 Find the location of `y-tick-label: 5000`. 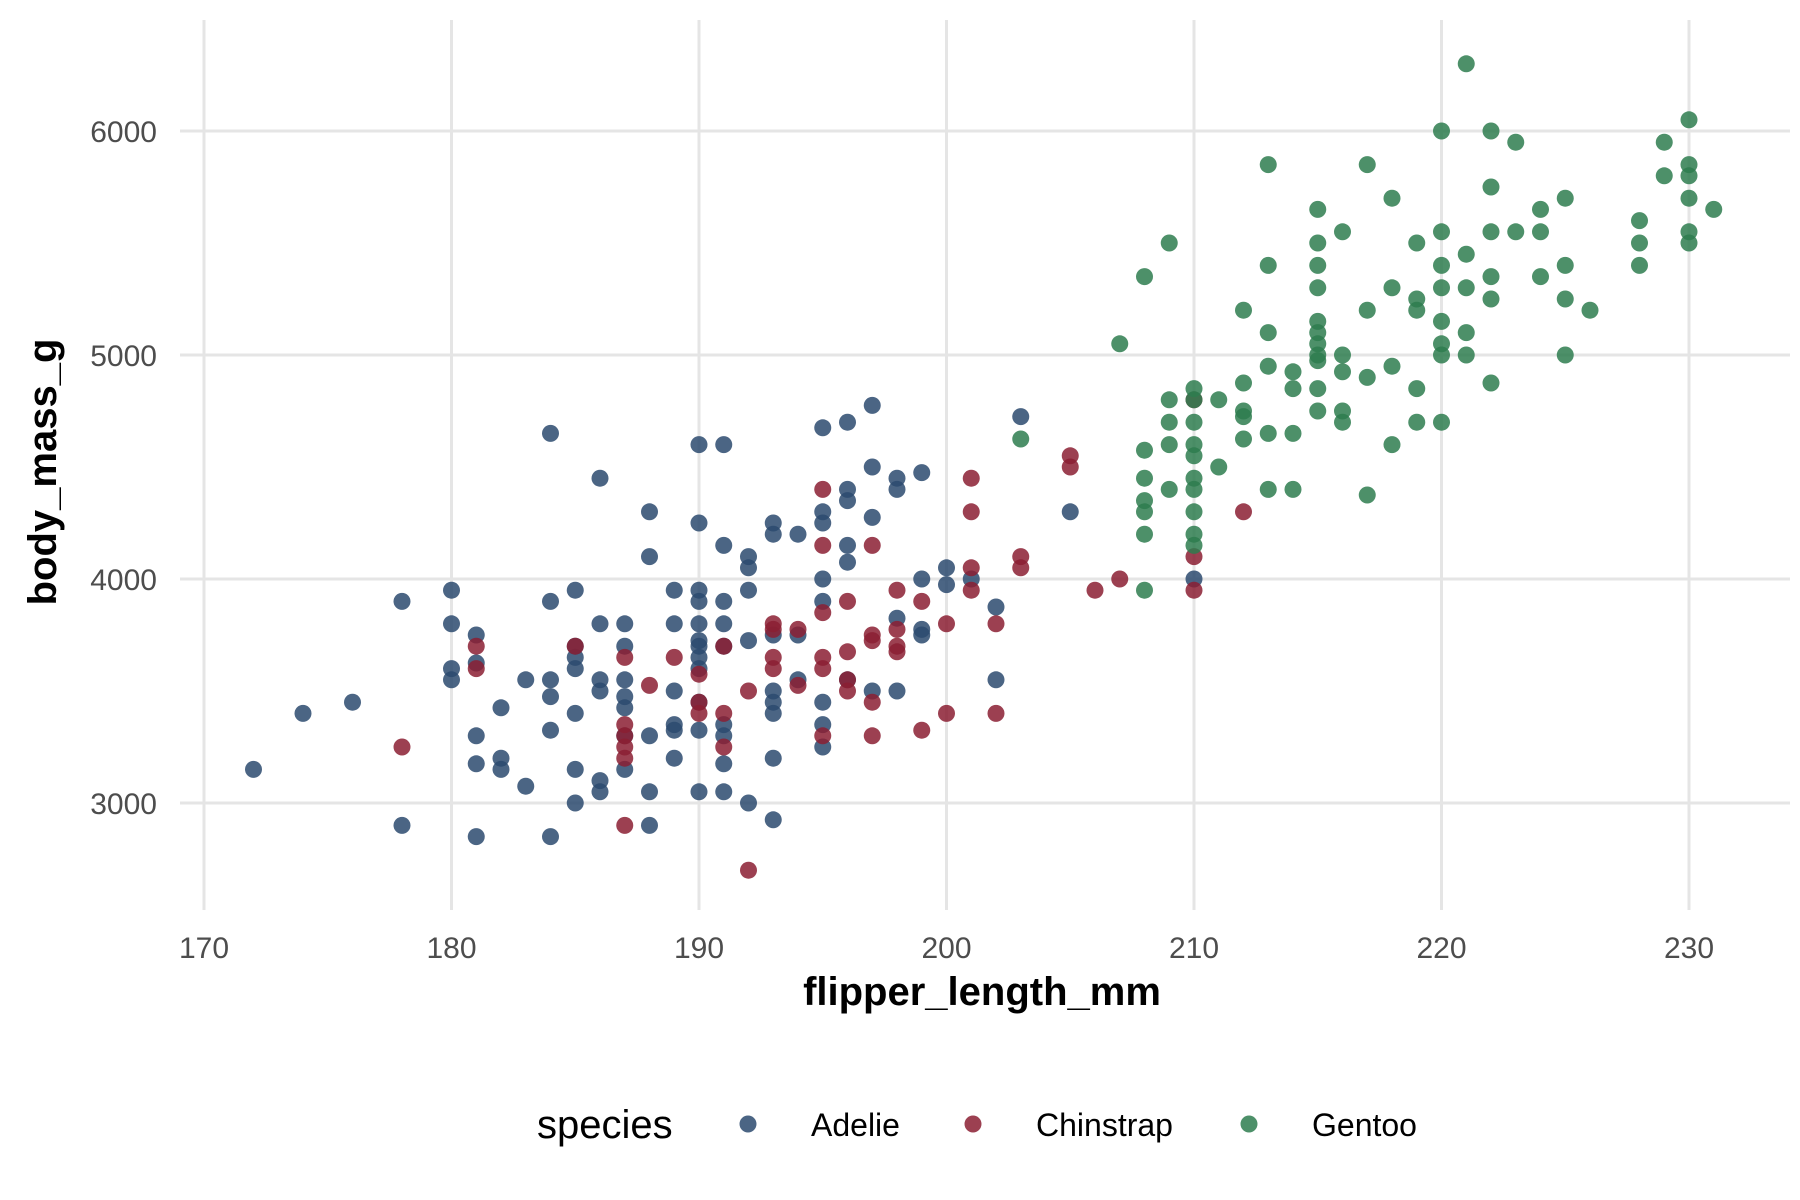

y-tick-label: 5000 is located at coordinates (123, 356).